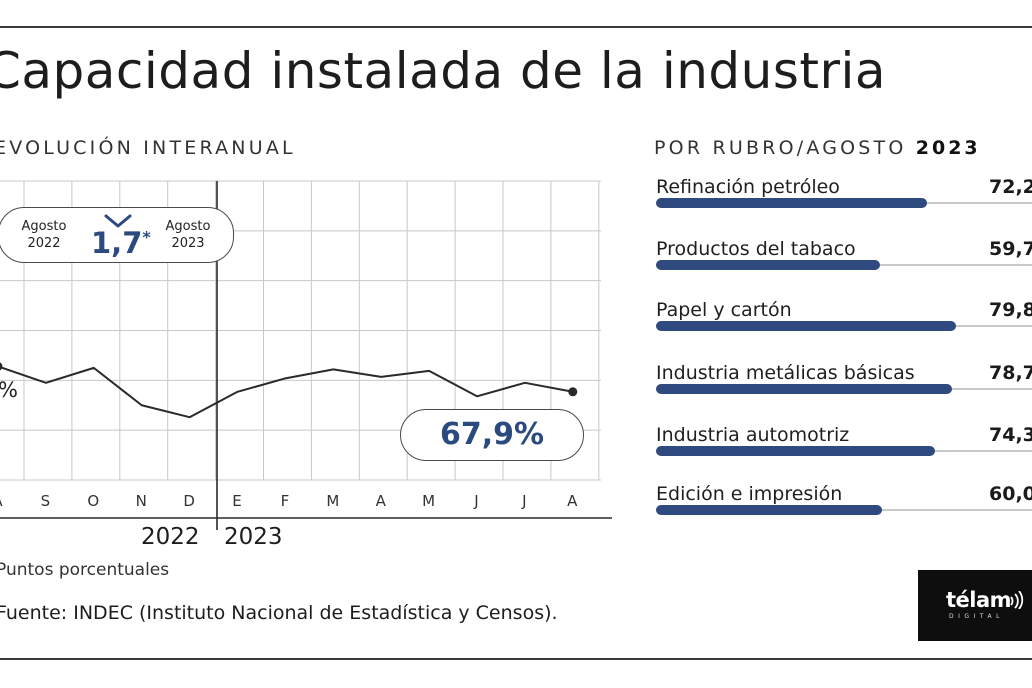 The image size is (1032, 688). I want to click on period-start: Agosto 2022, so click(44, 235).